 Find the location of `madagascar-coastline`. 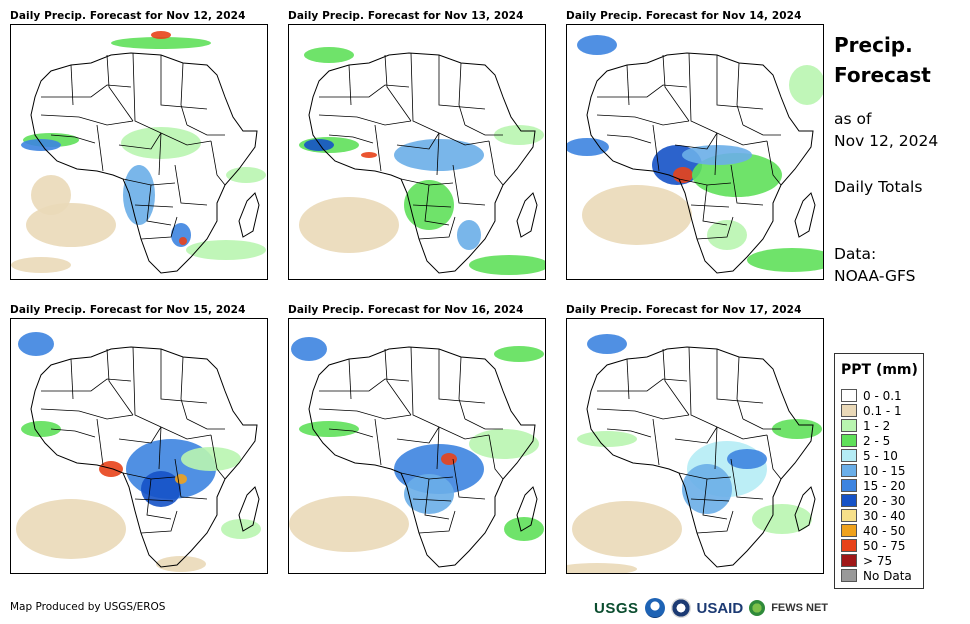

madagascar-coastline is located at coordinates (527, 509).